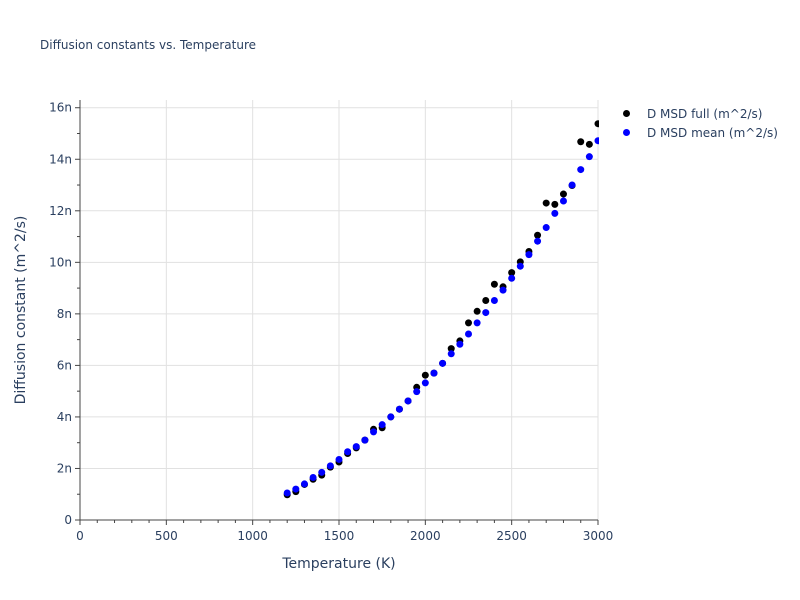 Image resolution: width=800 pixels, height=600 pixels. I want to click on x-axis-title: Temperature (K), so click(338, 564).